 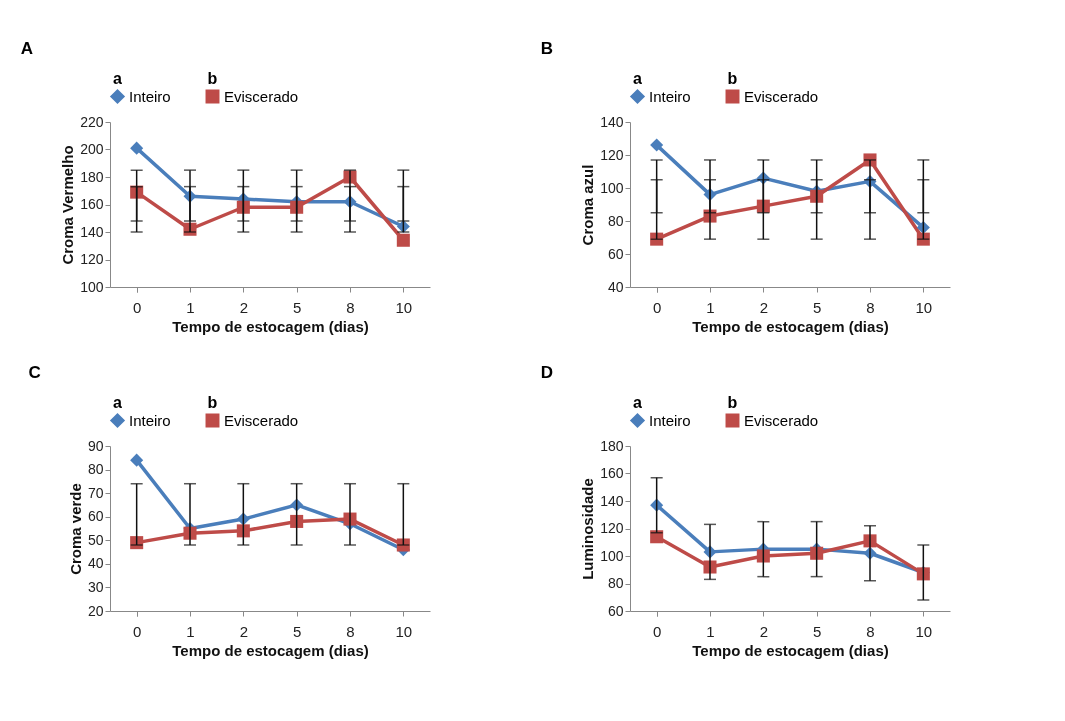 I want to click on y-axis-title: Croma Vermelho, so click(x=68, y=205).